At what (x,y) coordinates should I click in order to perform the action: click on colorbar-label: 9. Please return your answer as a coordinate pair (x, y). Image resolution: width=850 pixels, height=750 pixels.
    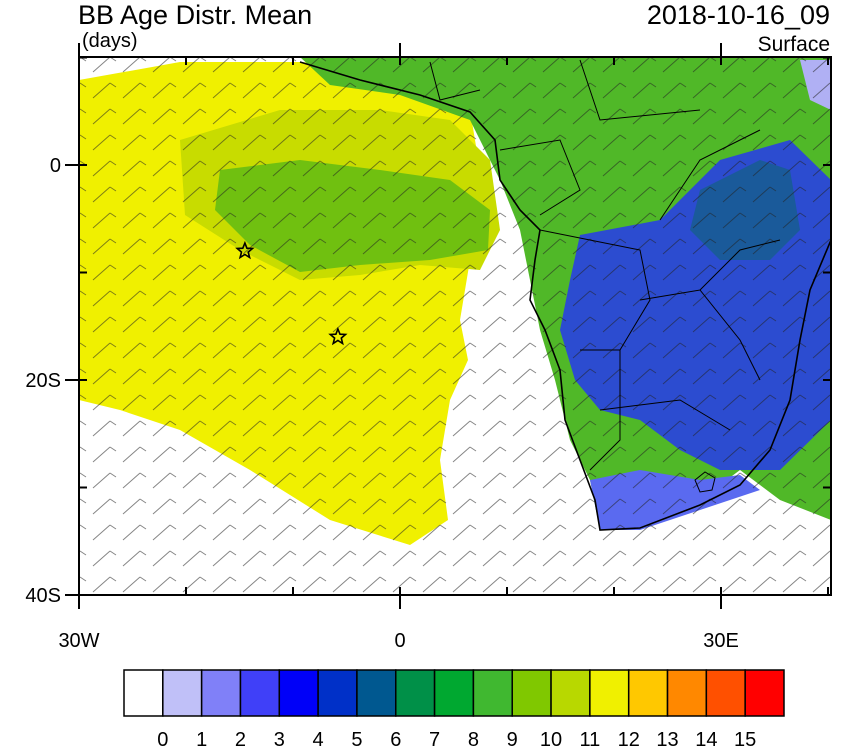
    Looking at the image, I should click on (512, 739).